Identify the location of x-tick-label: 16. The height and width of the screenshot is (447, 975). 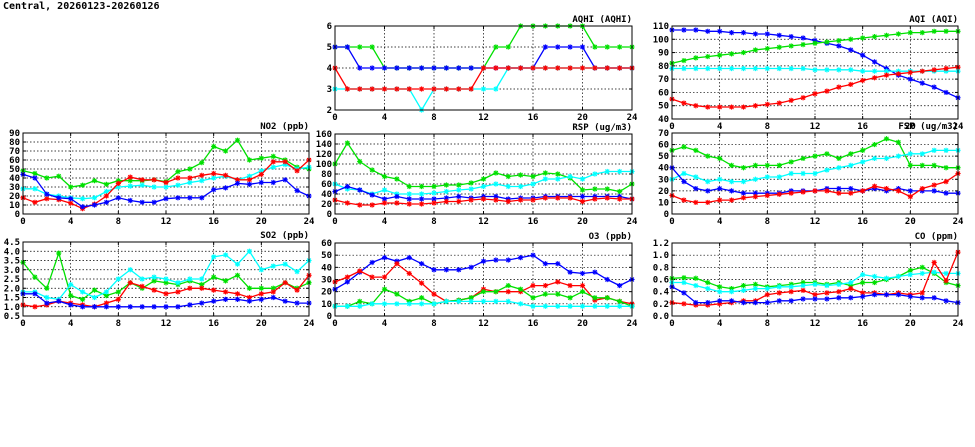
(862, 324).